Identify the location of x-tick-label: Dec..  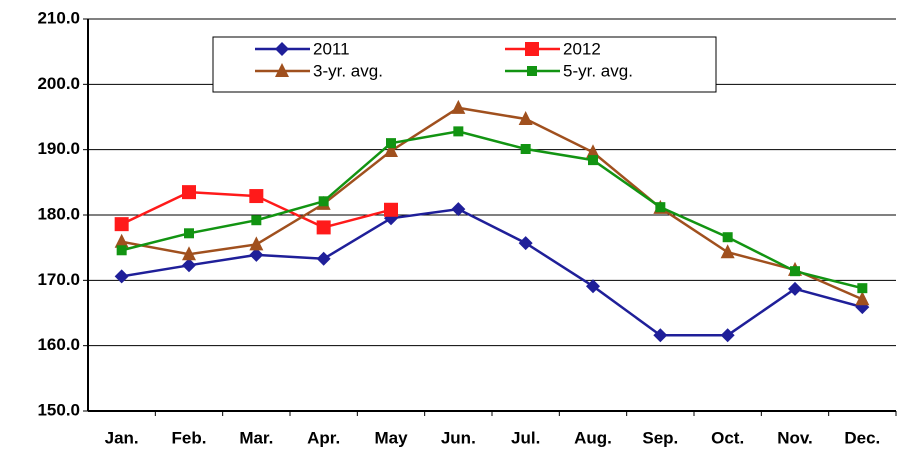
(862, 437).